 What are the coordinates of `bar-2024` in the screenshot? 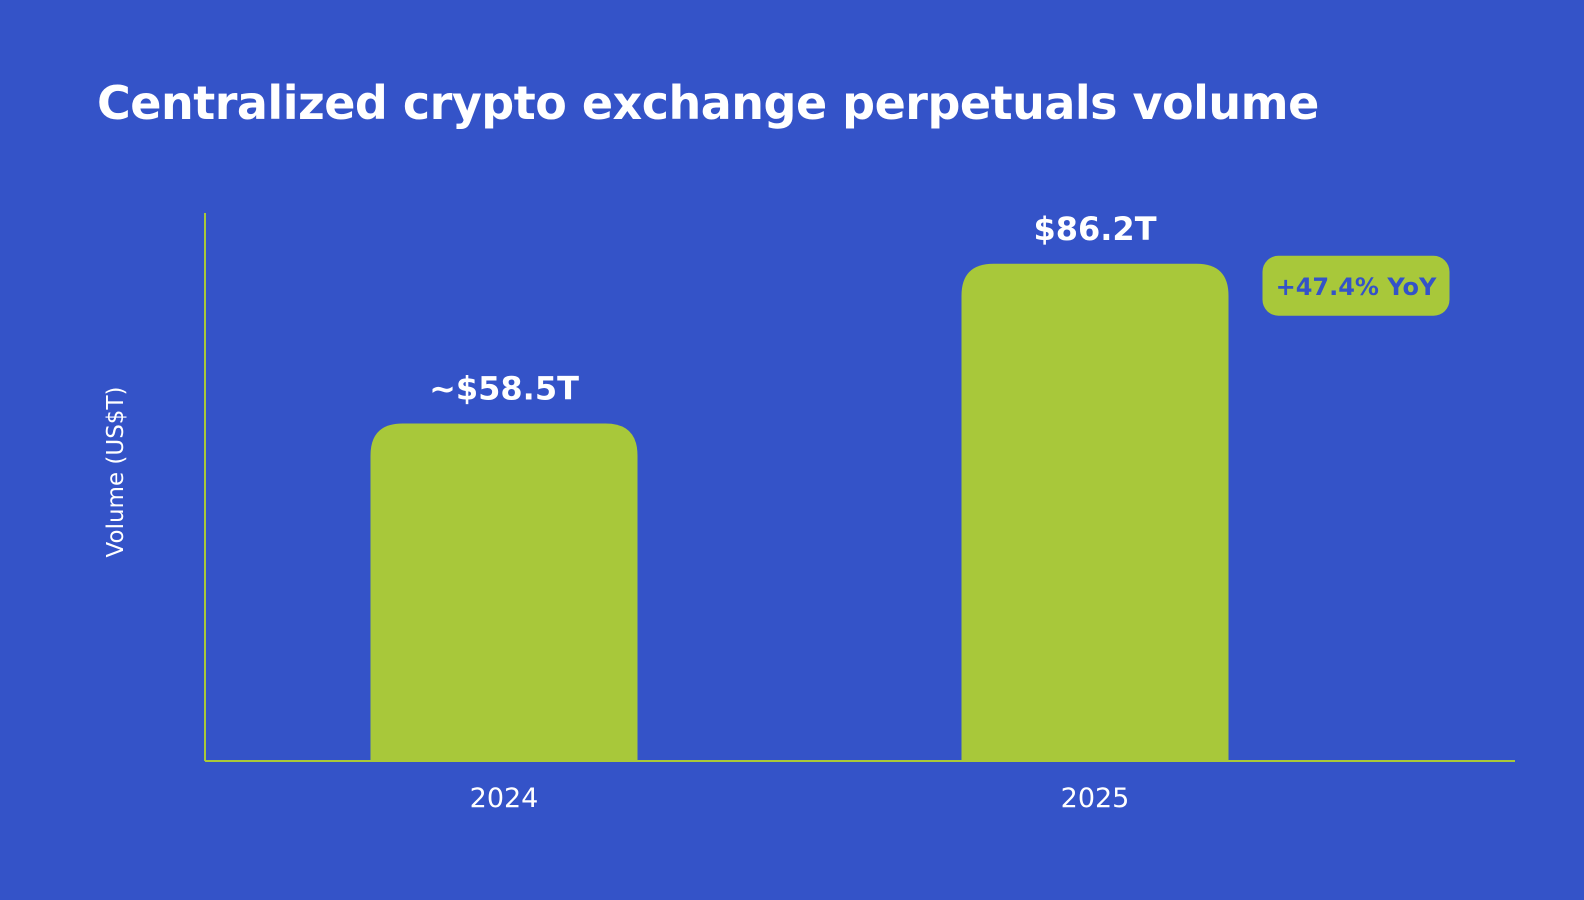 It's located at (504, 592).